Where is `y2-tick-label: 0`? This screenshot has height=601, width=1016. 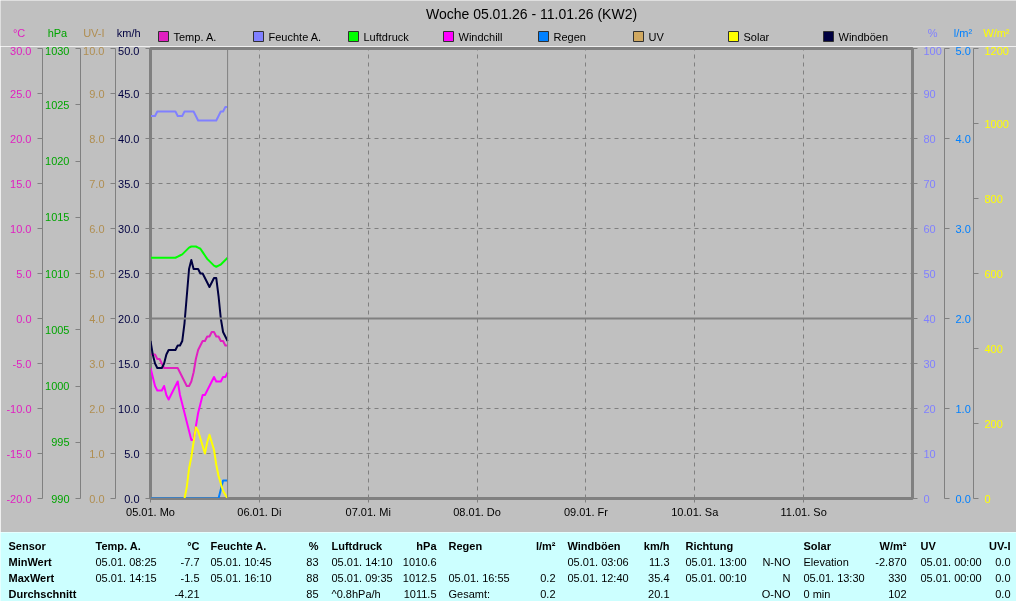 y2-tick-label: 0 is located at coordinates (926, 498).